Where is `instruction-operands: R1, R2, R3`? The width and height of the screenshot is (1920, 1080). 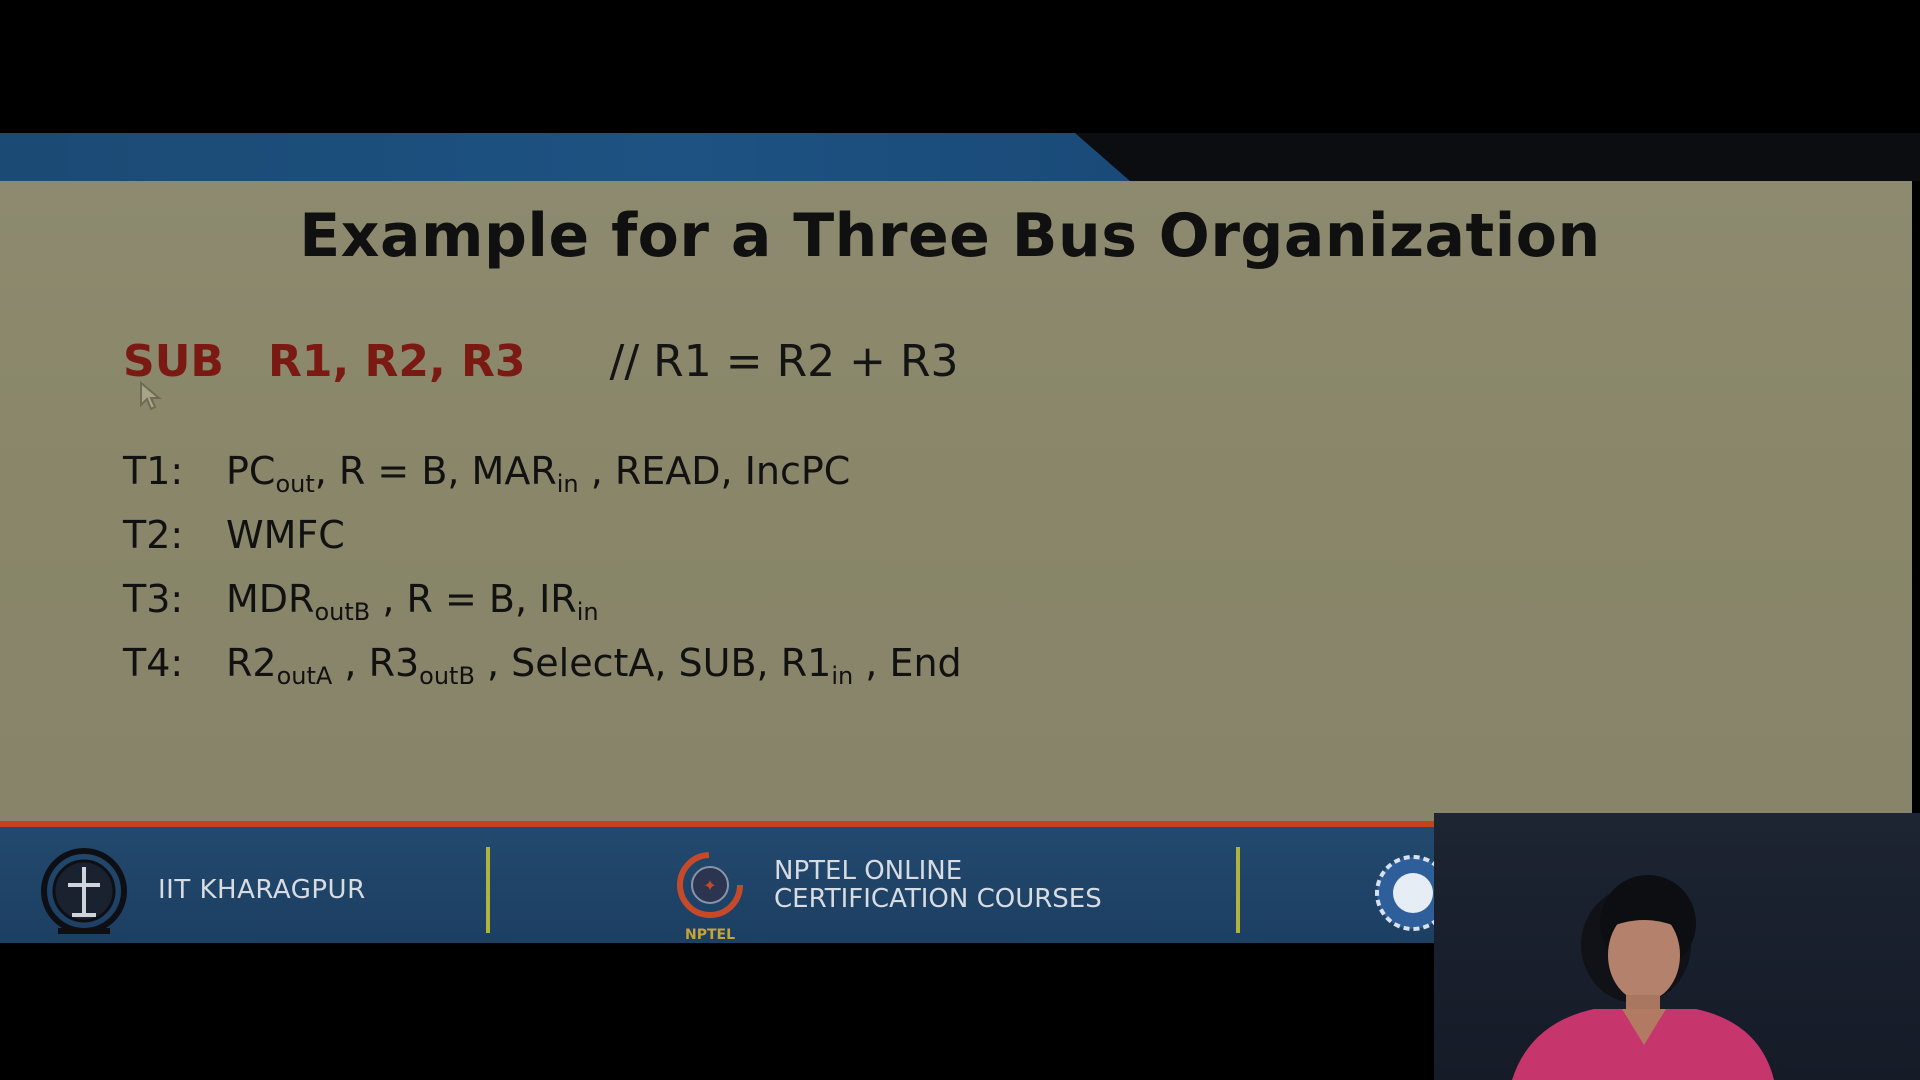 instruction-operands: R1, R2, R3 is located at coordinates (396, 361).